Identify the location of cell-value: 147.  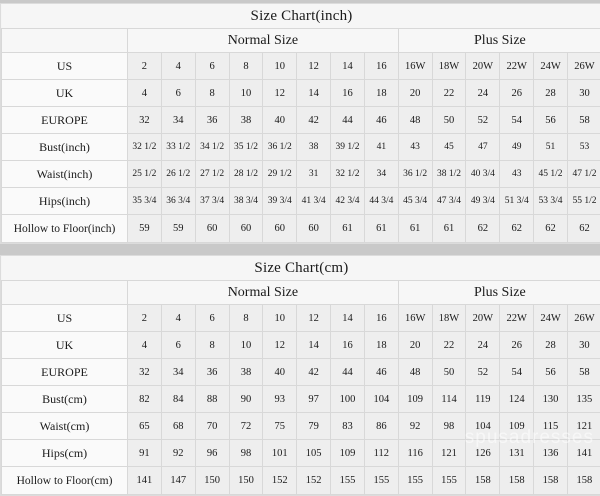
(178, 481).